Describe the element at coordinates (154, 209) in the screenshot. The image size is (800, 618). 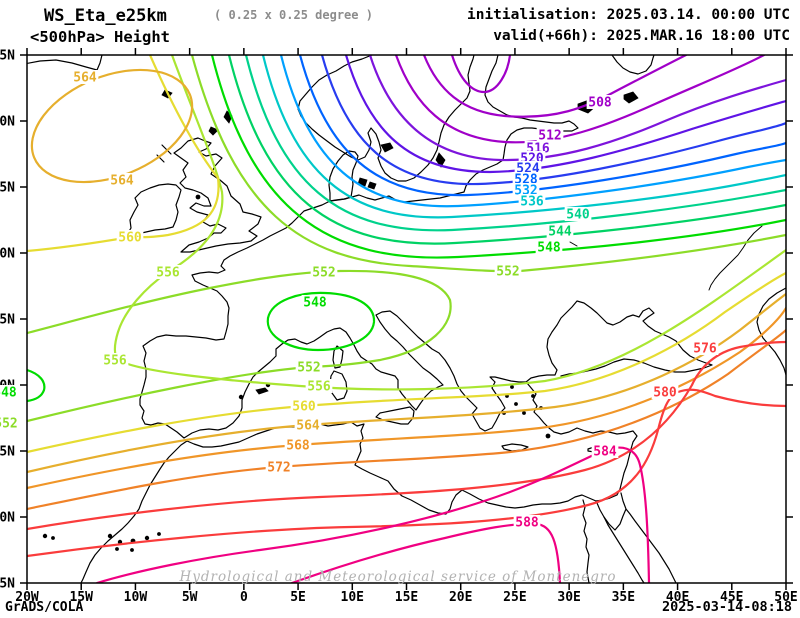
I see `coast-ireland` at that location.